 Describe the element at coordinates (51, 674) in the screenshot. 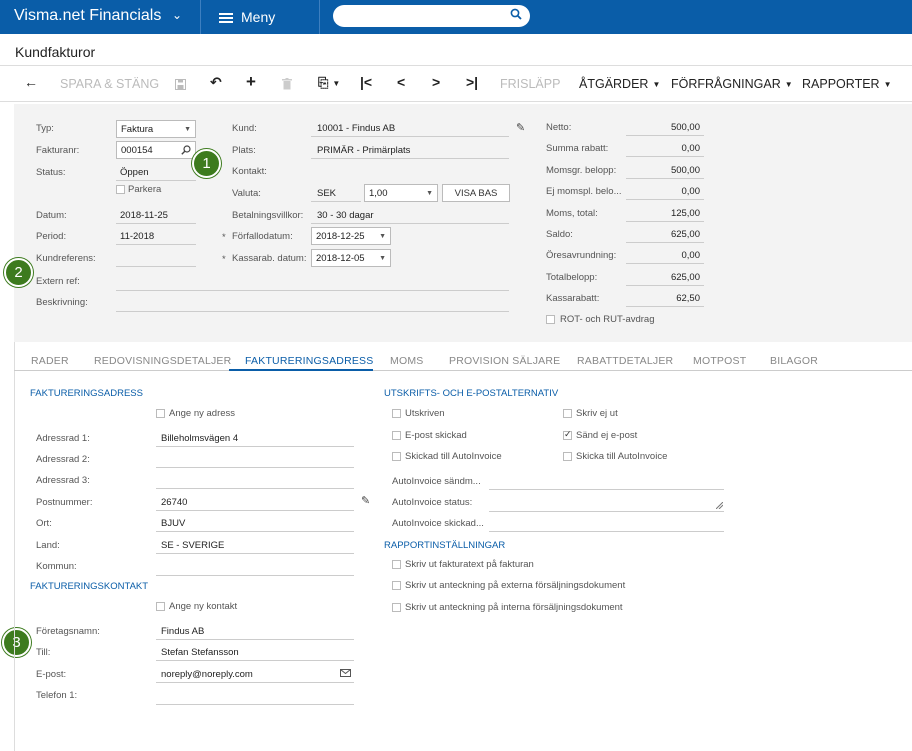

I see `email-label: E-post:` at that location.